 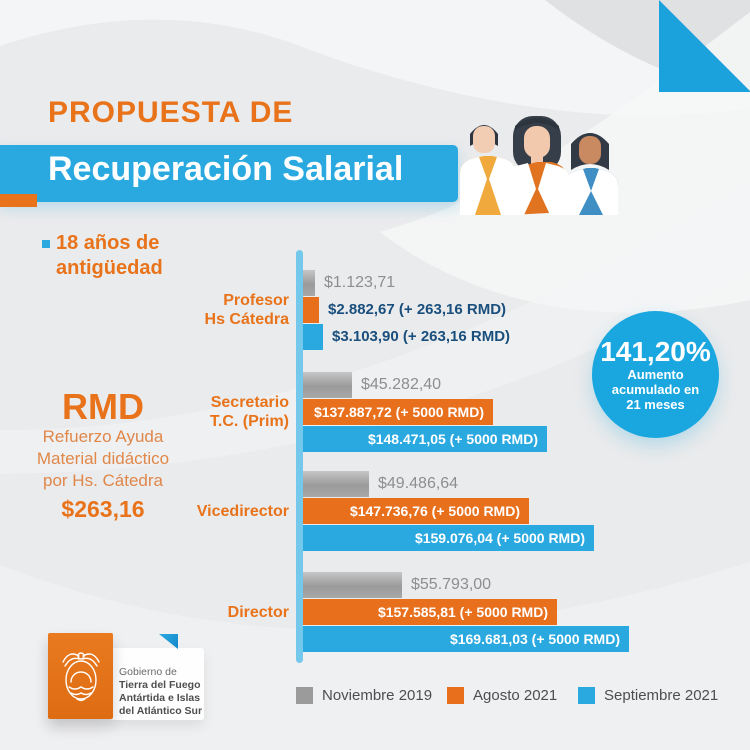 I want to click on category-label: Secretario T.C. (Prim), so click(x=209, y=412).